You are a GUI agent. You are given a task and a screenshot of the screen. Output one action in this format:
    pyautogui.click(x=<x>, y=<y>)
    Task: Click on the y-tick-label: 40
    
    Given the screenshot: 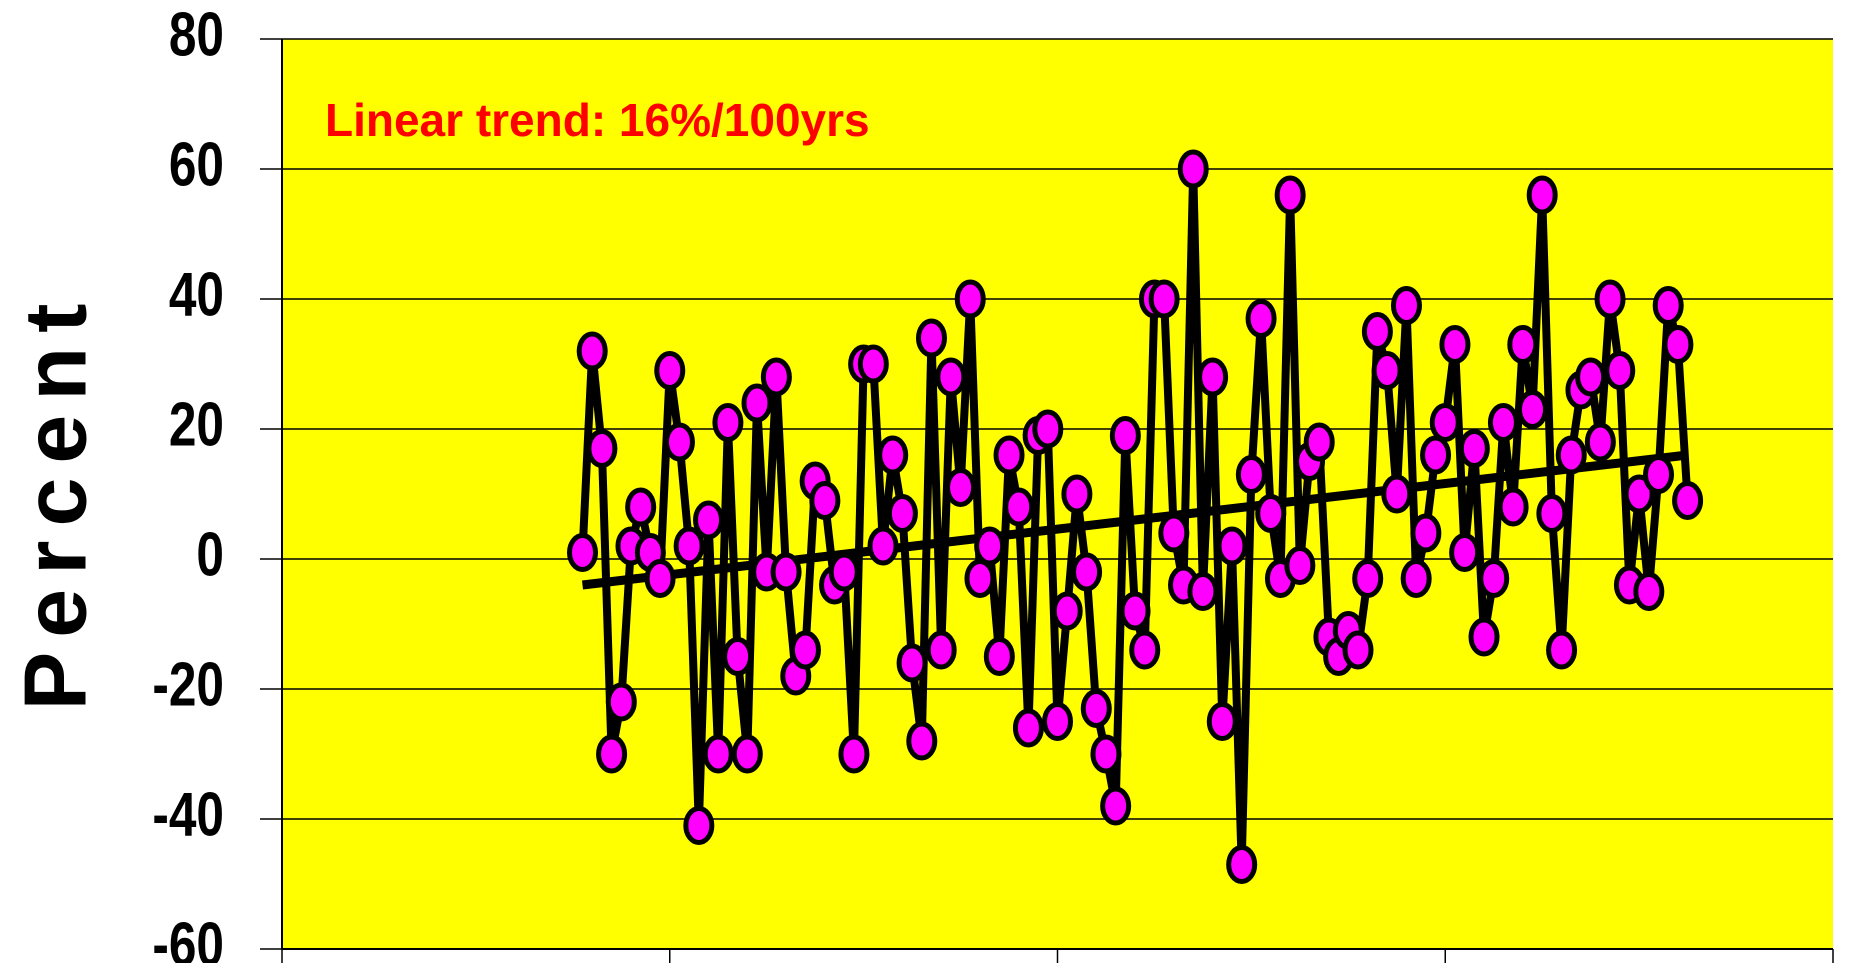 What is the action you would take?
    pyautogui.click(x=196, y=294)
    